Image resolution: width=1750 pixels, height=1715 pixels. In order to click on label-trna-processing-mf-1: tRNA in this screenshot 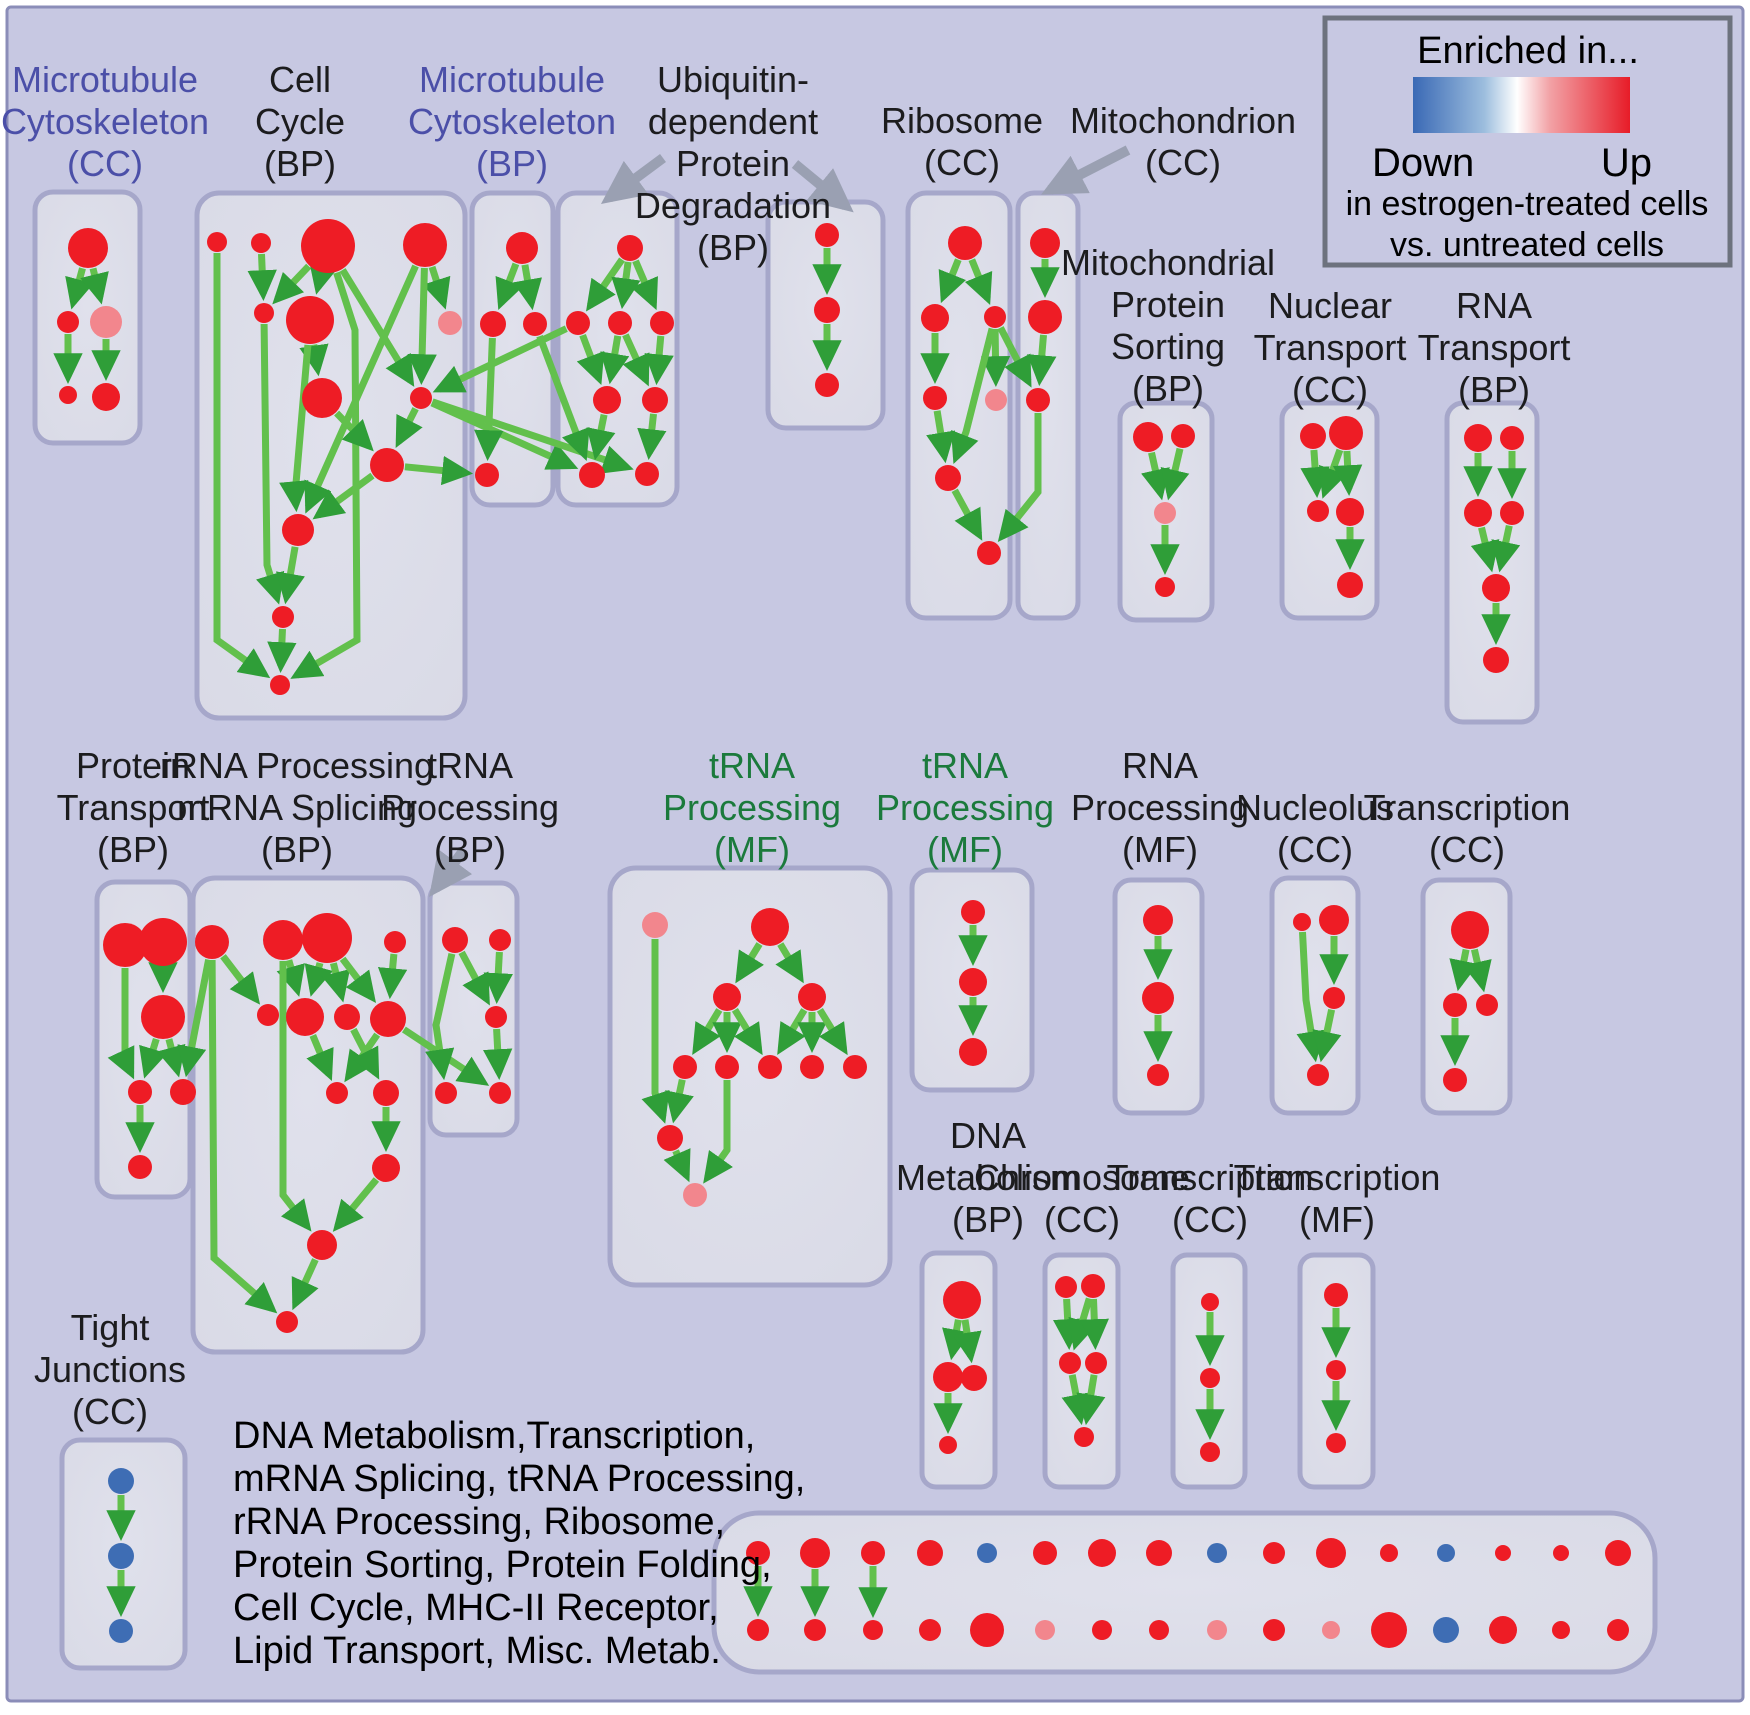, I will do `click(752, 765)`.